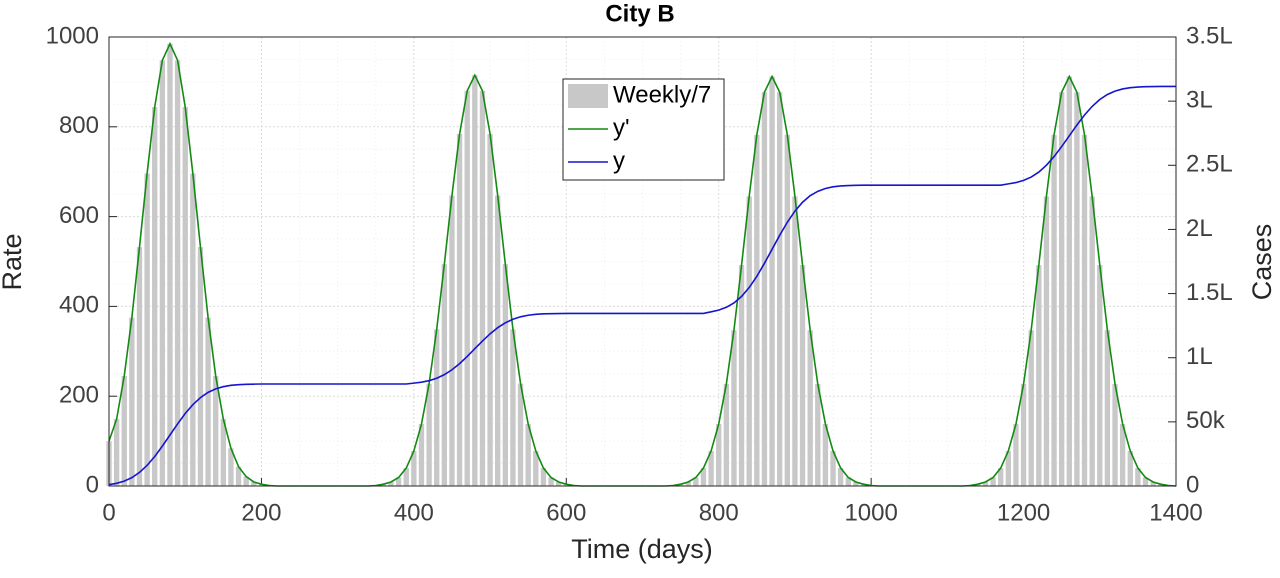 This screenshot has height=578, width=1280. I want to click on x-tick-label: 800, so click(719, 512).